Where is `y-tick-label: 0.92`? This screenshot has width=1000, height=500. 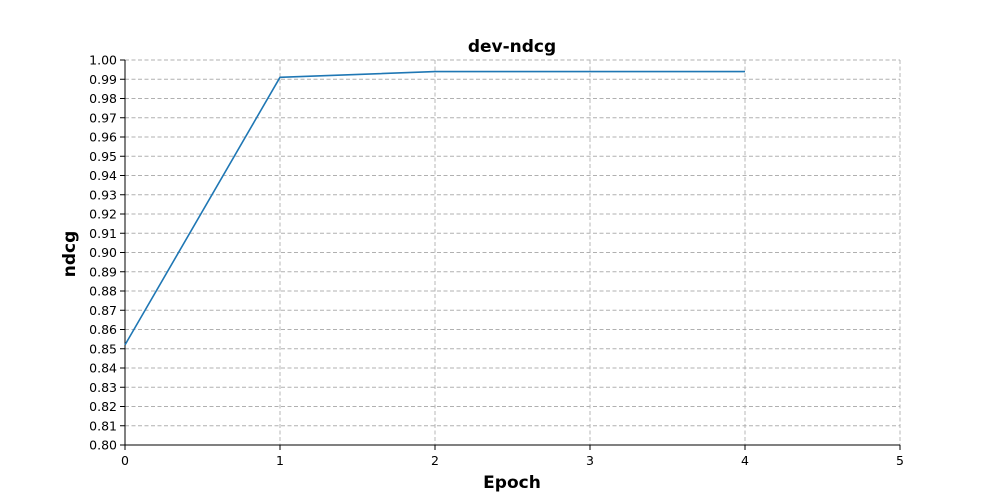 y-tick-label: 0.92 is located at coordinates (103, 214).